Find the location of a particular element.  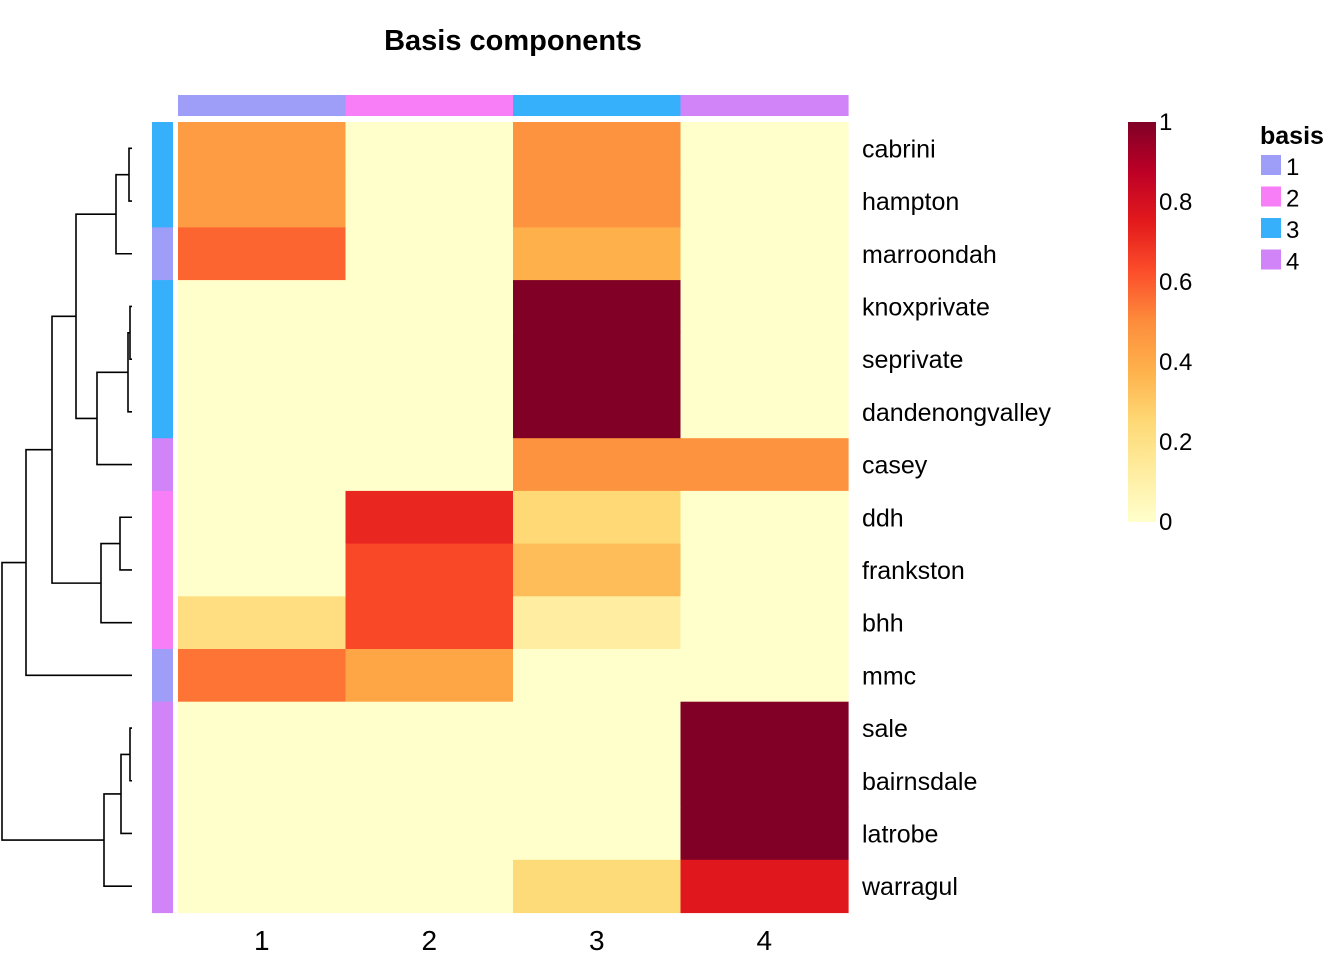

row-label: latrobe is located at coordinates (900, 834).